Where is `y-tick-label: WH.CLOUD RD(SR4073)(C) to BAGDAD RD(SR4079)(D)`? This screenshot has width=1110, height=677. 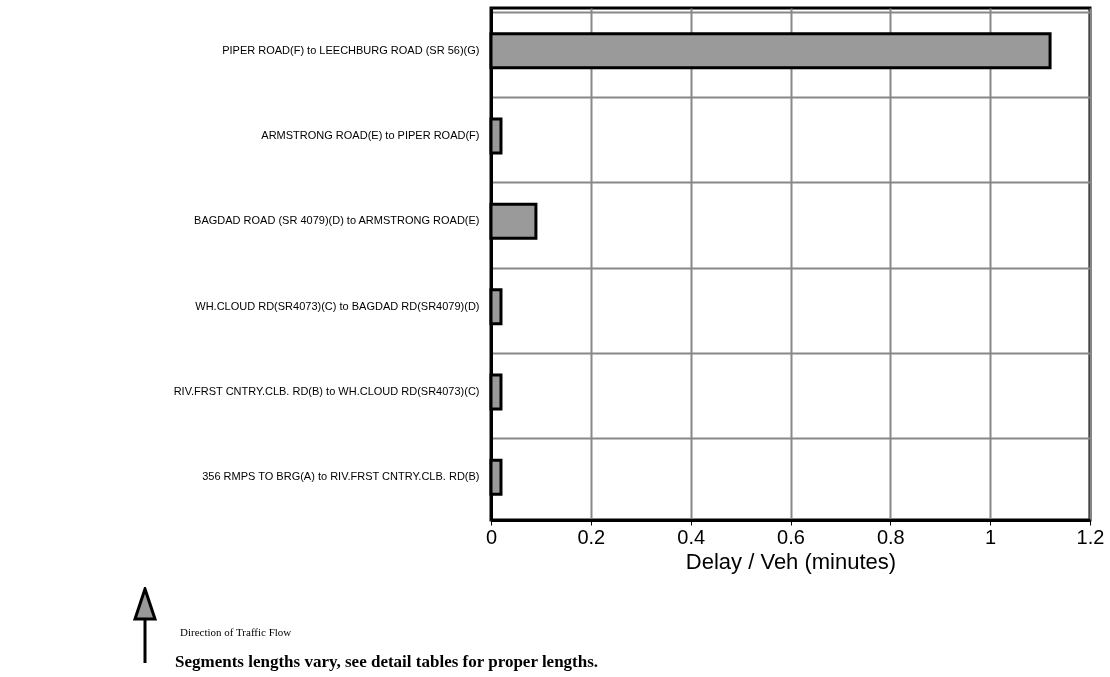
y-tick-label: WH.CLOUD RD(SR4073)(C) to BAGDAD RD(SR4079)(D) is located at coordinates (337, 305).